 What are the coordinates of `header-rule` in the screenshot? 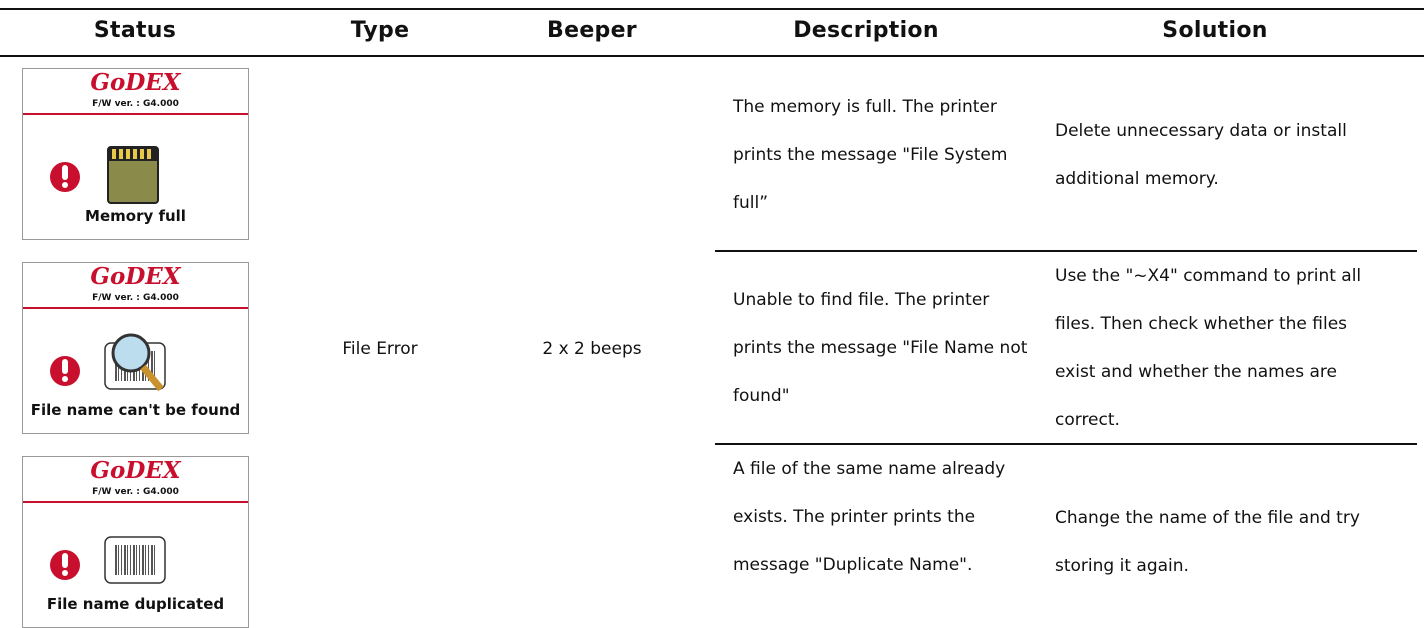 It's located at (712, 56).